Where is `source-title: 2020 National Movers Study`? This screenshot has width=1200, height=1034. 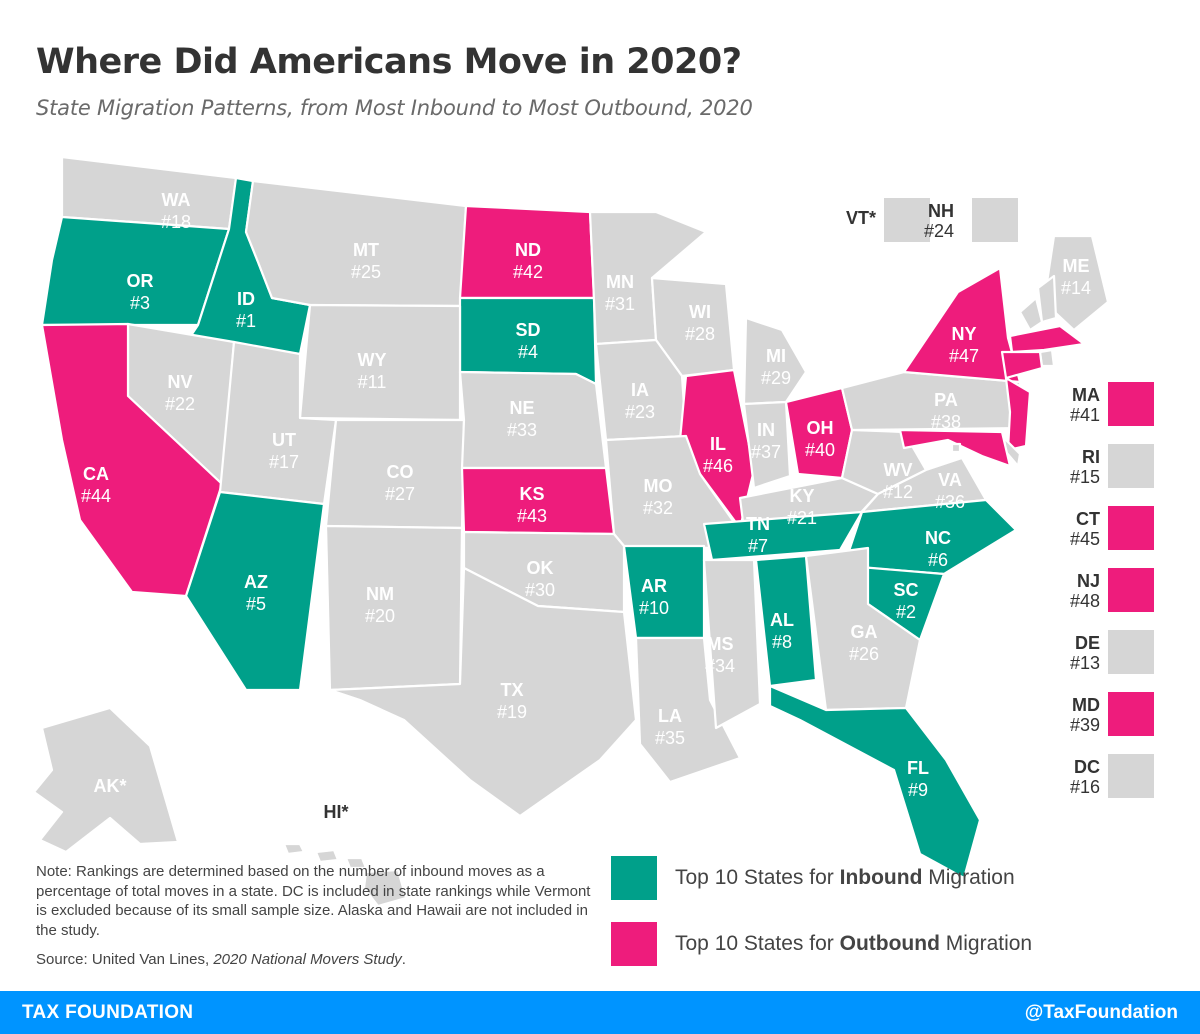
source-title: 2020 National Movers Study is located at coordinates (307, 959).